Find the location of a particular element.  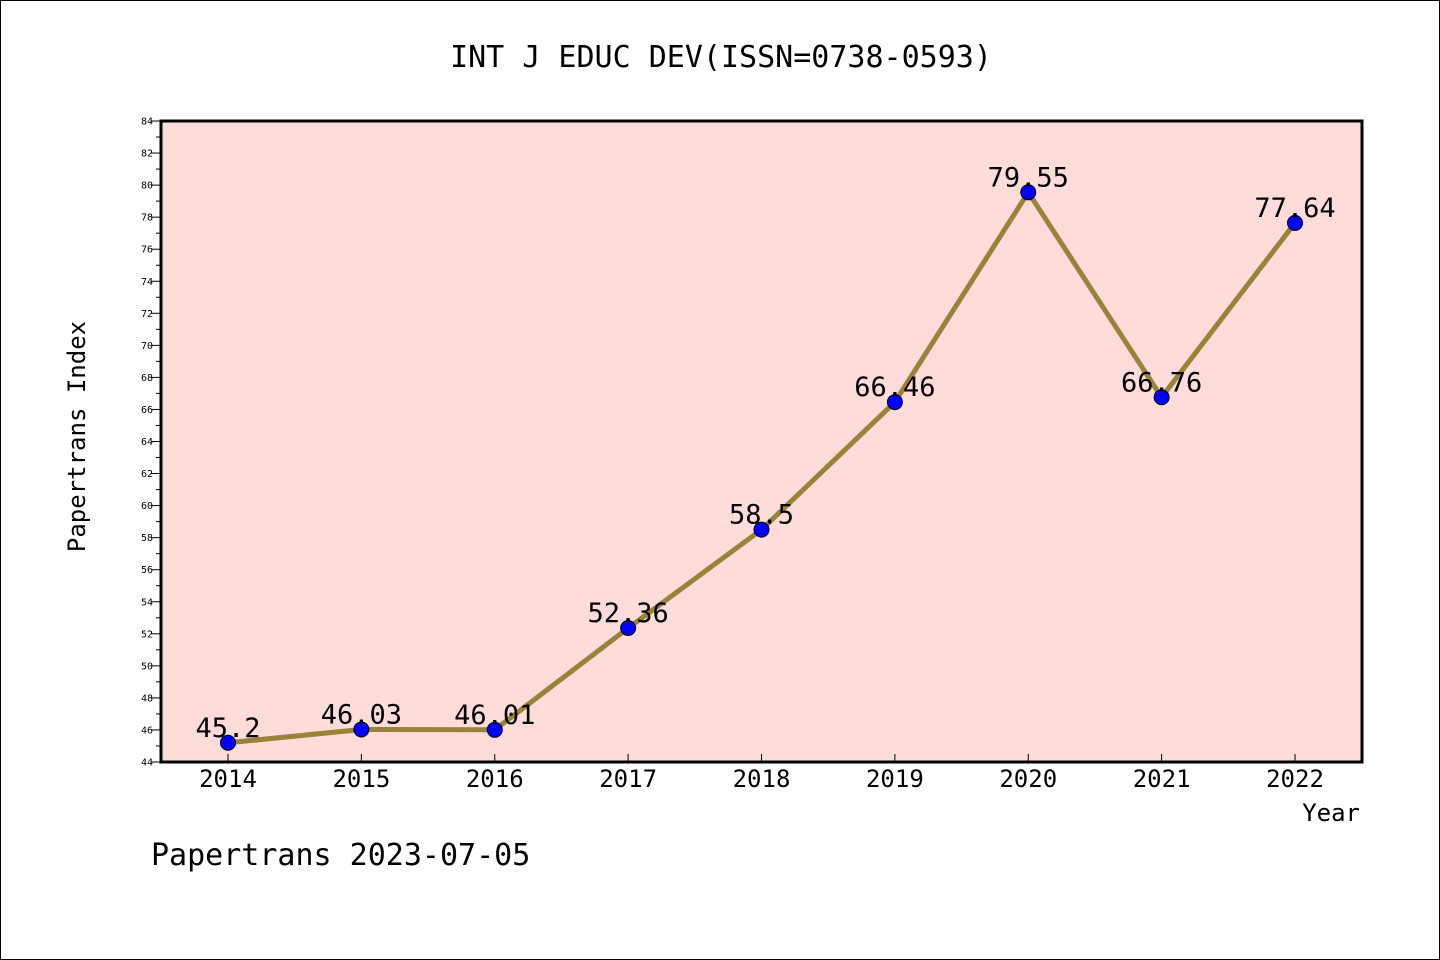

y-tick-label: 70 is located at coordinates (147, 346).